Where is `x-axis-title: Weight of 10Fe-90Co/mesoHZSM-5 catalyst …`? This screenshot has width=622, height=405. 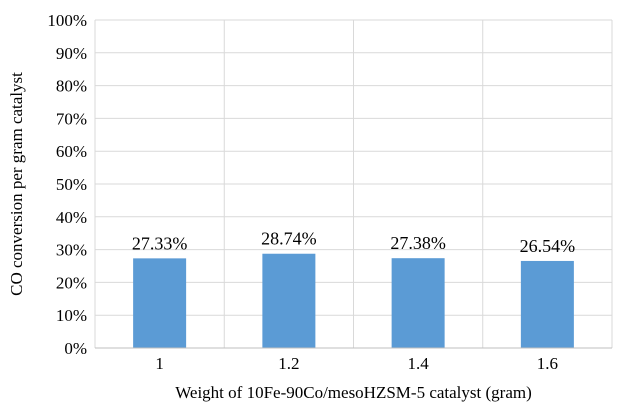 x-axis-title: Weight of 10Fe-90Co/mesoHZSM-5 catalyst … is located at coordinates (353, 392).